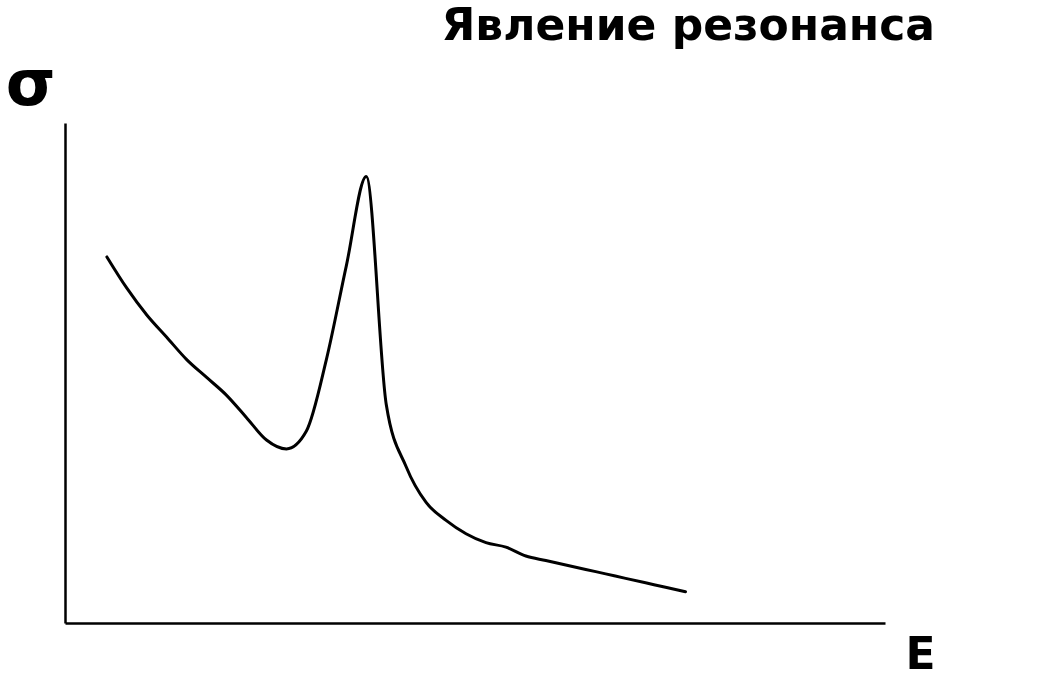 This screenshot has width=1046, height=700. Describe the element at coordinates (920, 653) in the screenshot. I see `x-axis-title: E` at that location.